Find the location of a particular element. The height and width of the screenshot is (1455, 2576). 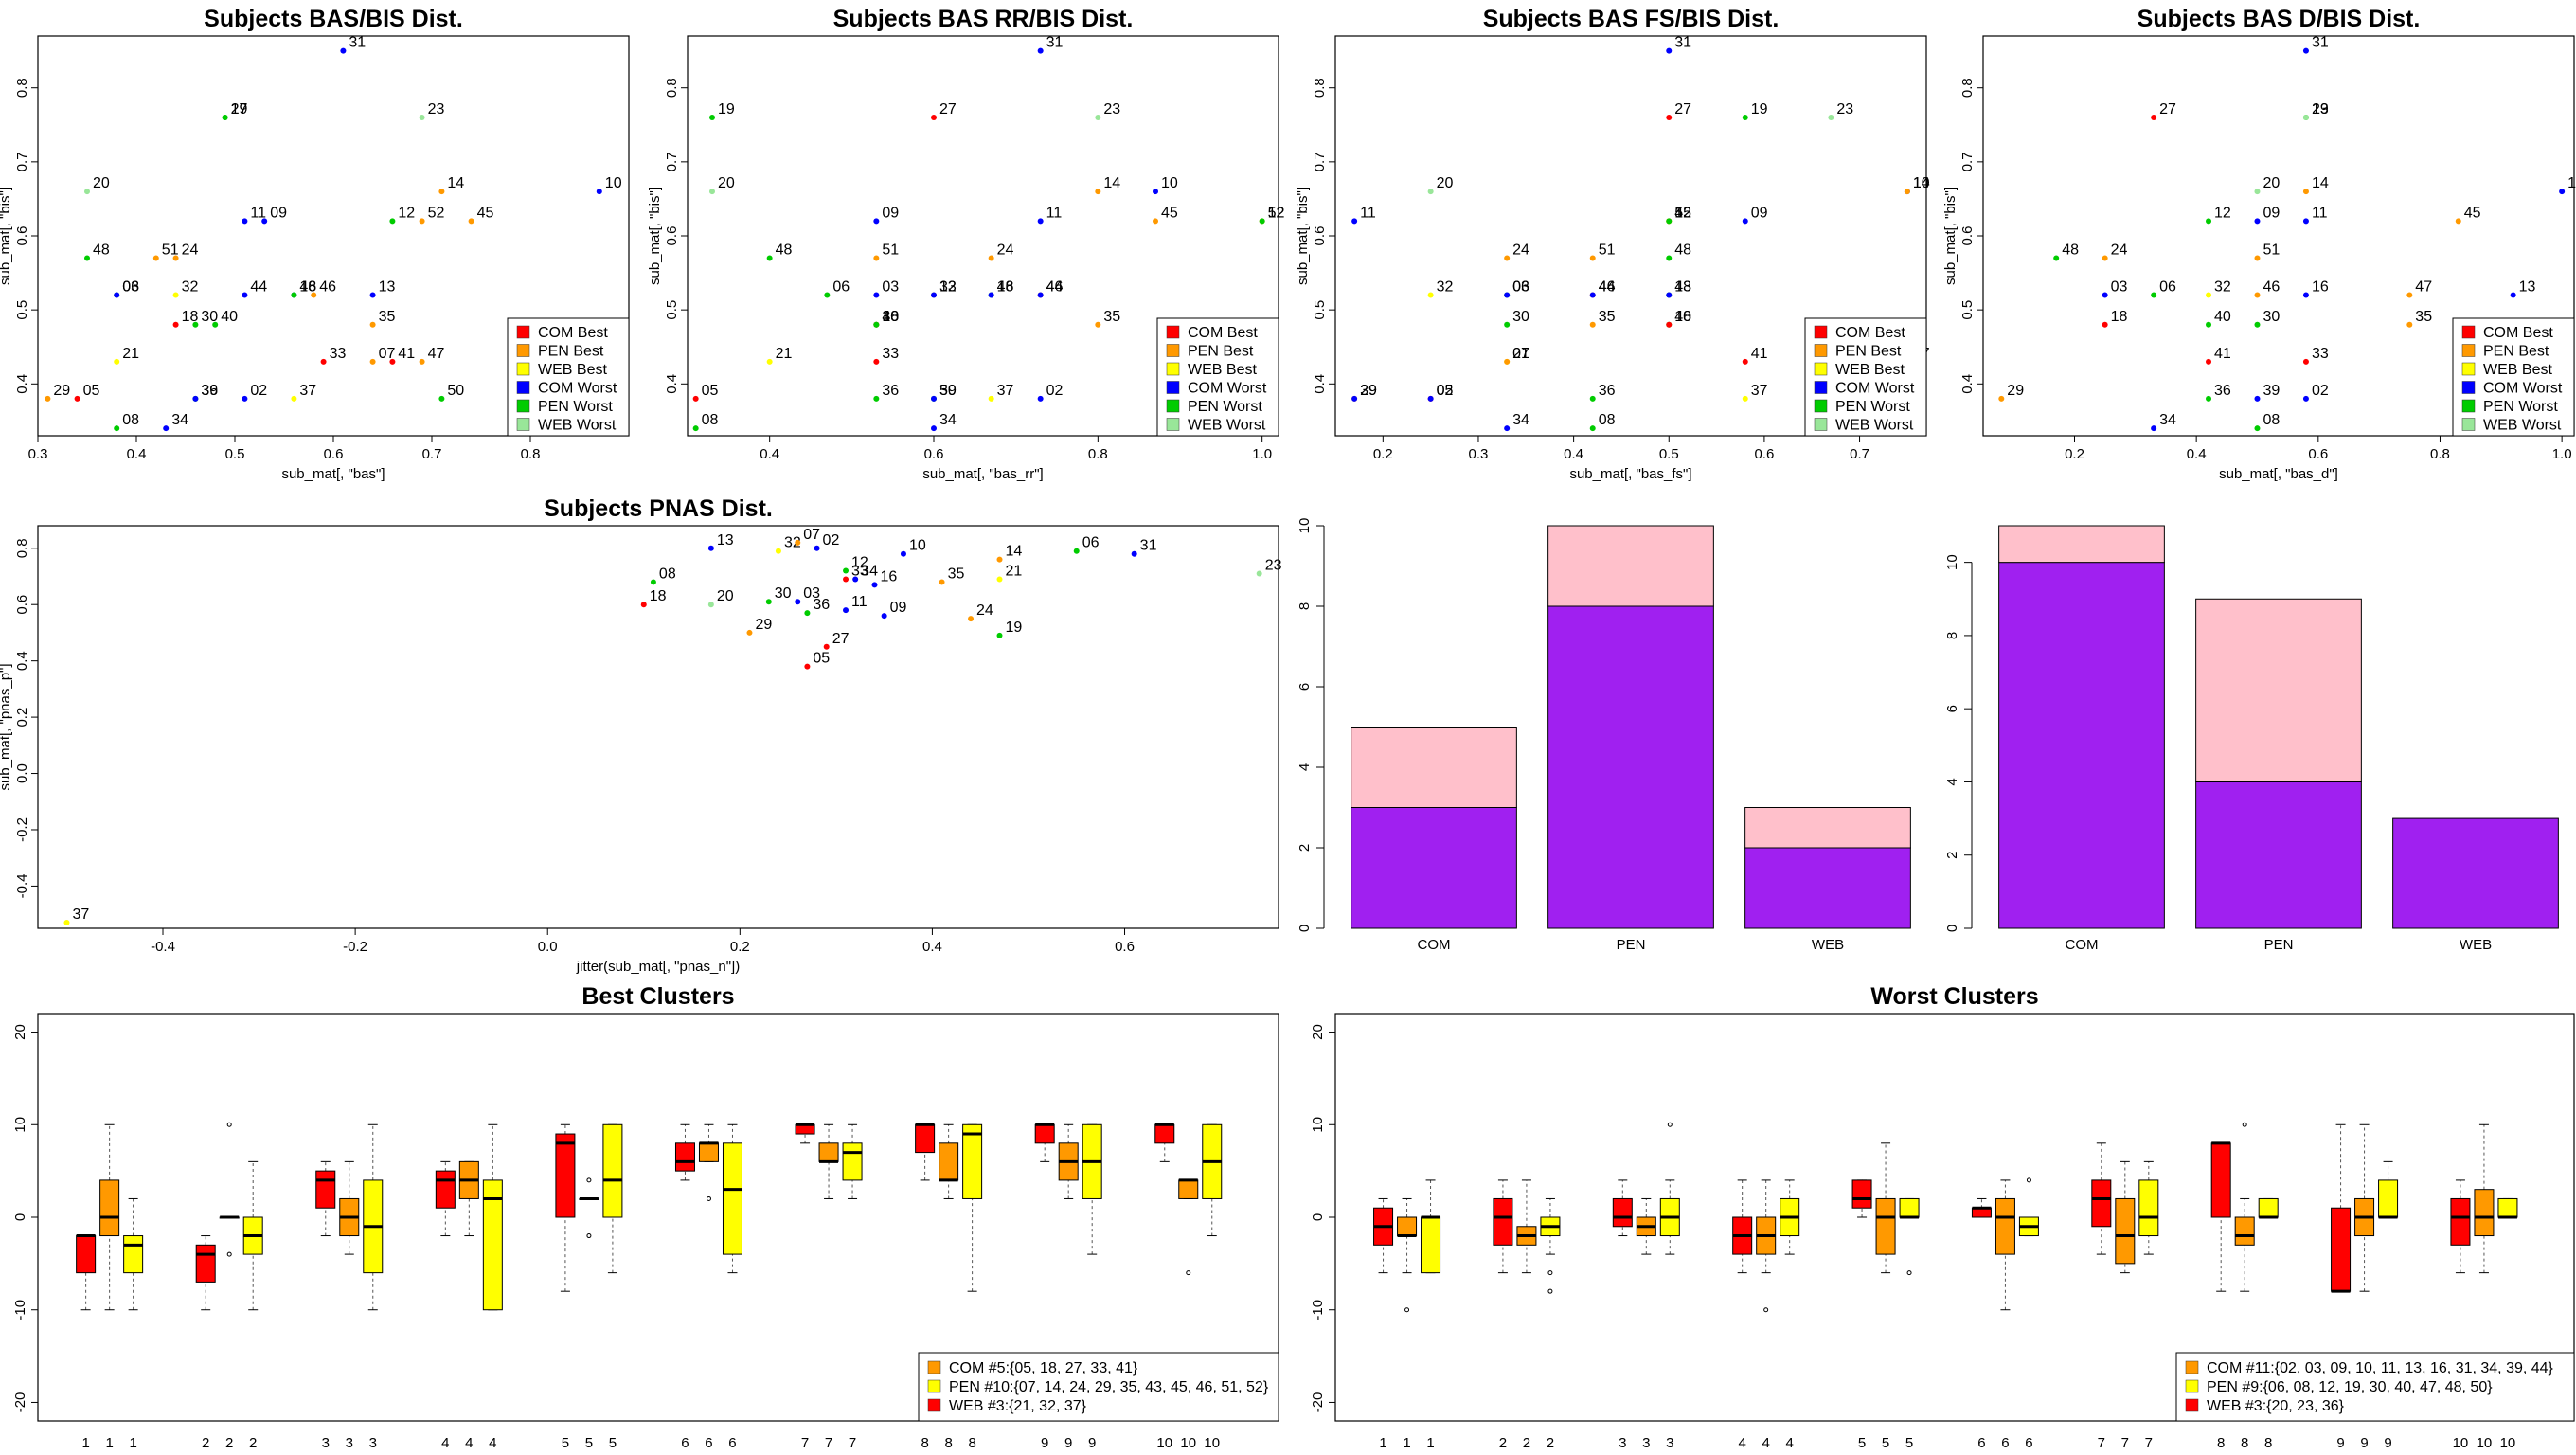

group-label: 9 is located at coordinates (2364, 1443).